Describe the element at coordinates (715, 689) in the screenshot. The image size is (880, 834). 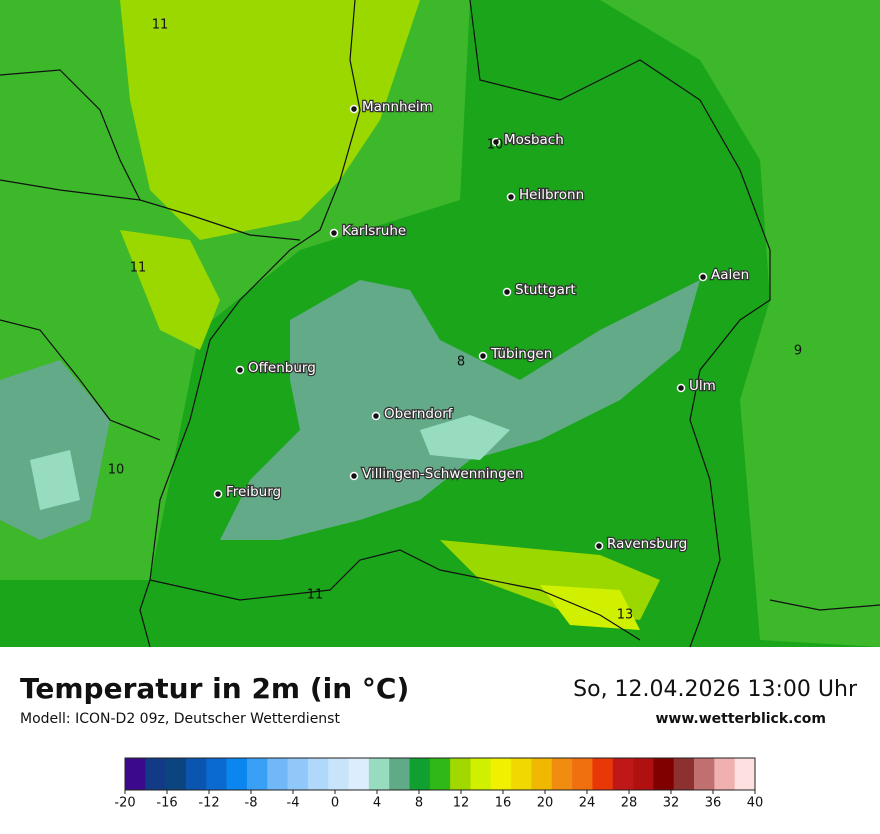
I see `datetime: So, 12.04.2026 13:00 Uhr` at that location.